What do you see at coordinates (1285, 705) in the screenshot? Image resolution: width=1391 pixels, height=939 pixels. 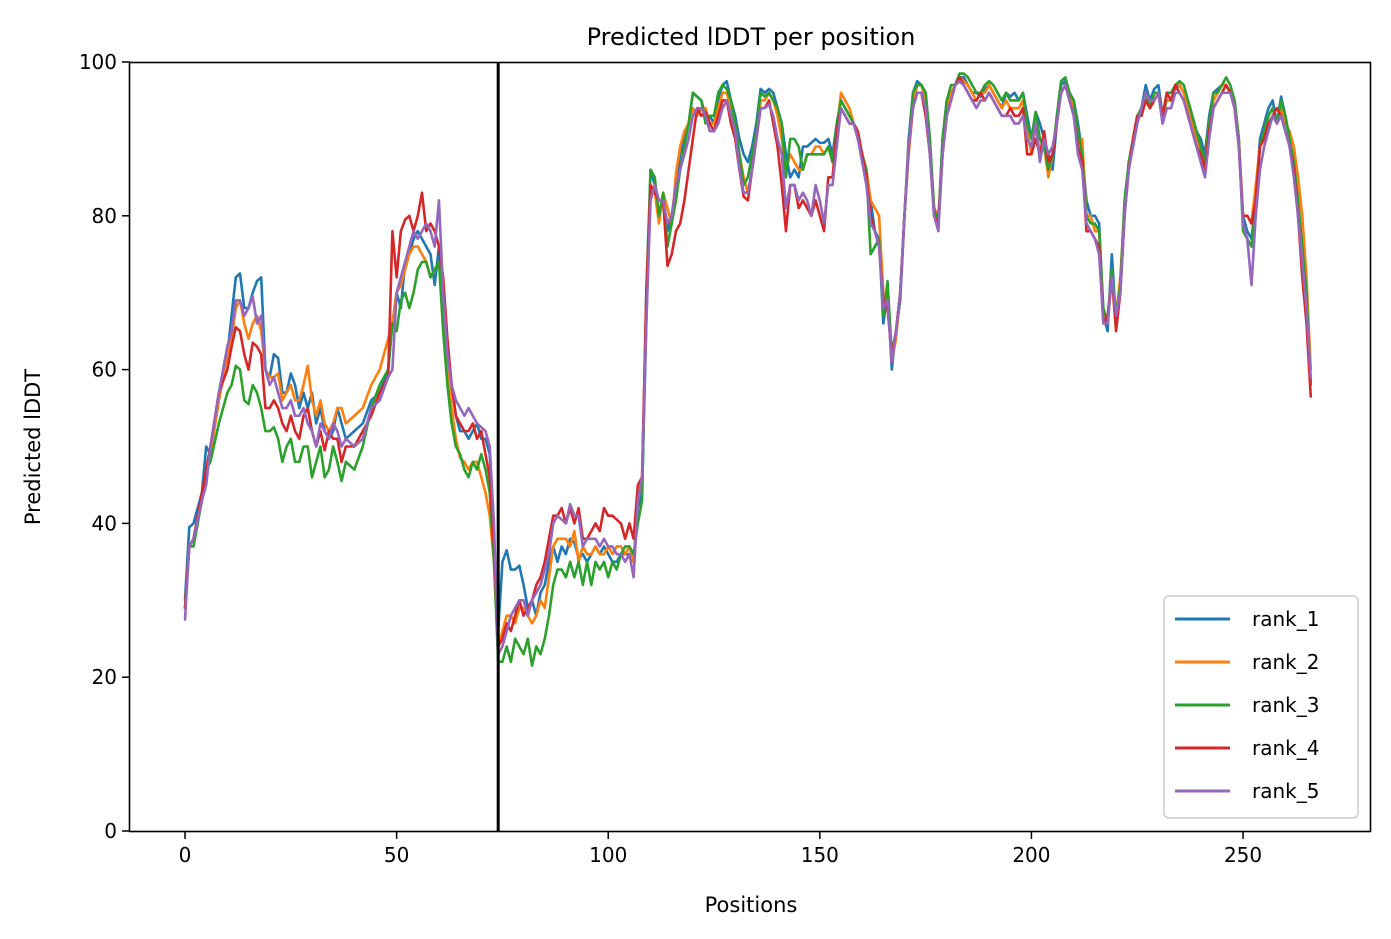 I see `legend-label-rank-3: rank_3` at bounding box center [1285, 705].